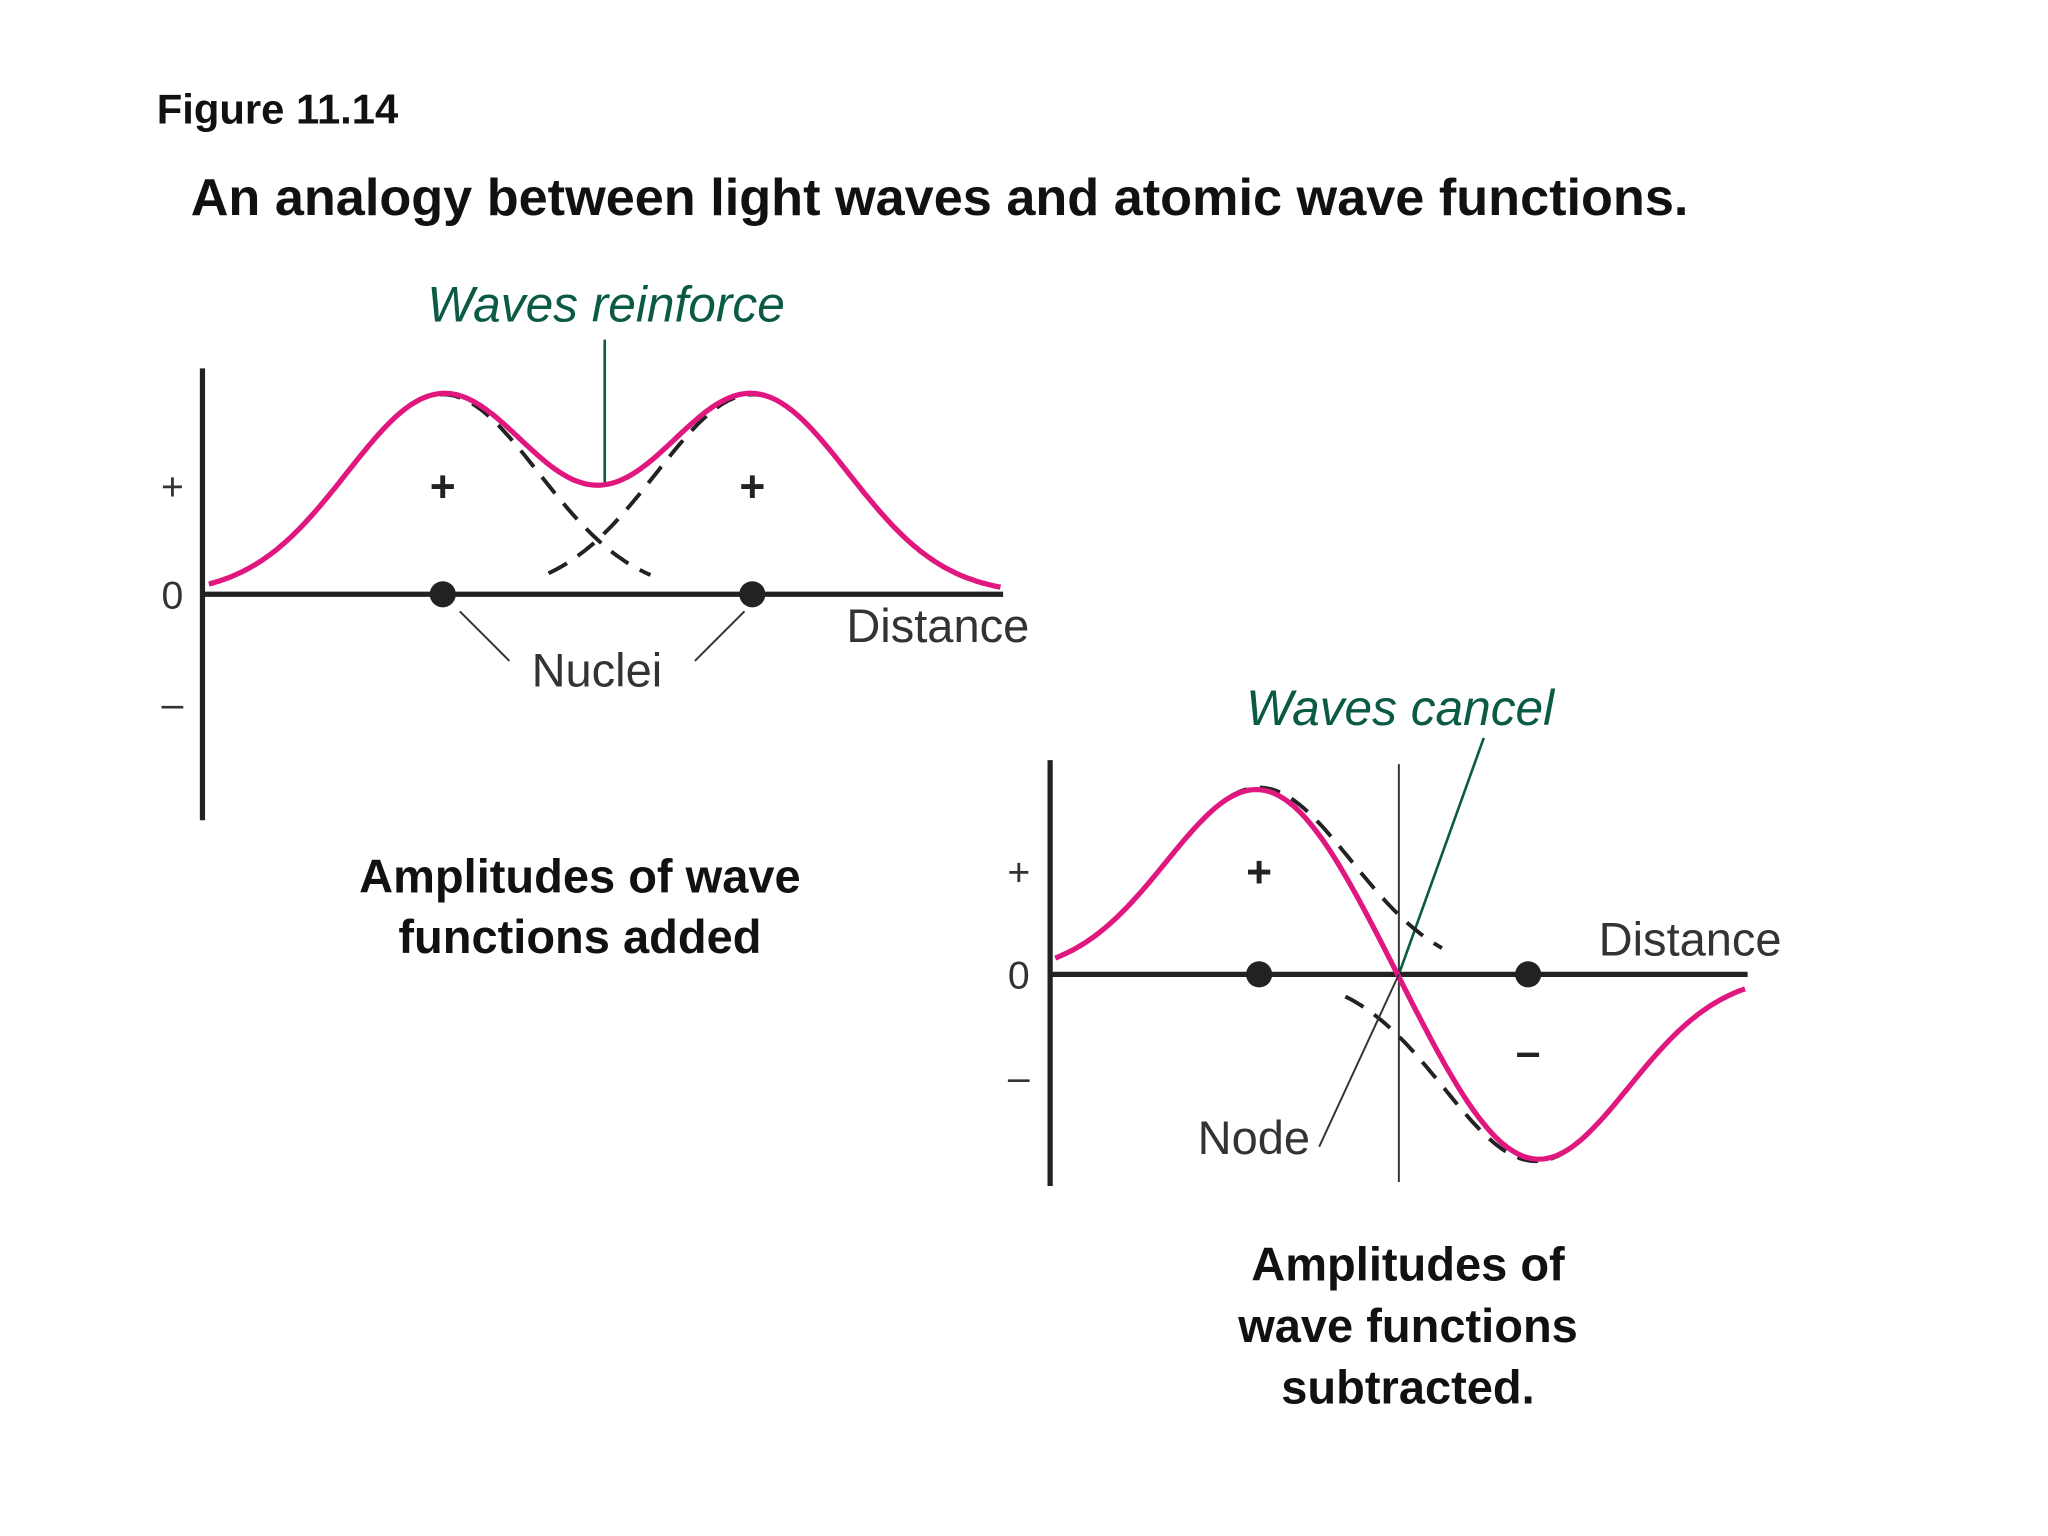 The width and height of the screenshot is (2048, 1536). I want to click on lobe-sign: –, so click(1528, 1052).